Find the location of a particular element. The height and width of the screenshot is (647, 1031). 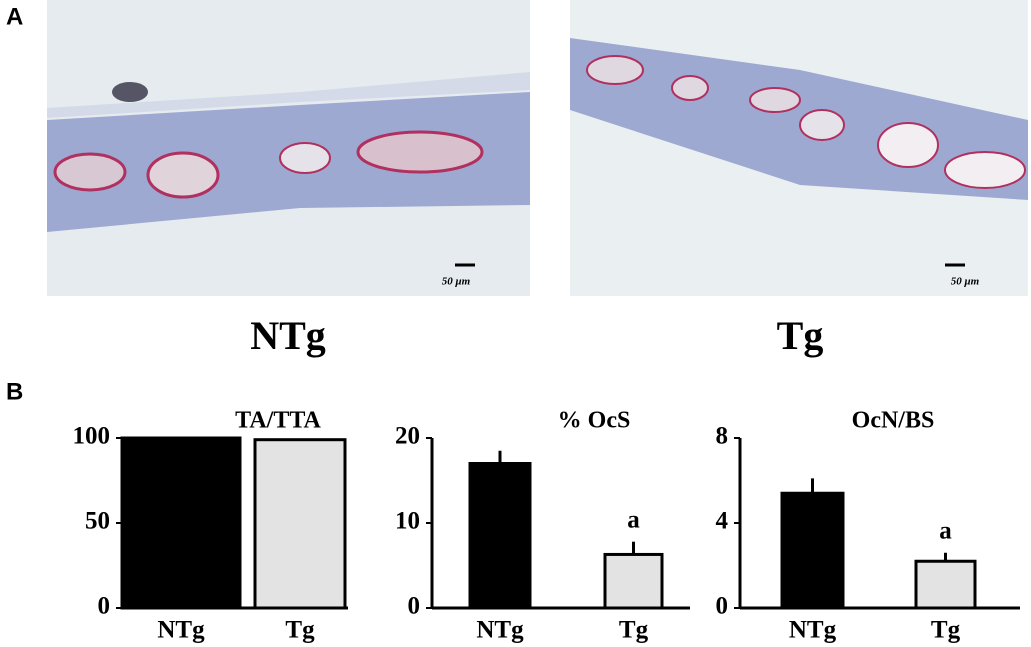

image-caption: Tg is located at coordinates (800, 335).